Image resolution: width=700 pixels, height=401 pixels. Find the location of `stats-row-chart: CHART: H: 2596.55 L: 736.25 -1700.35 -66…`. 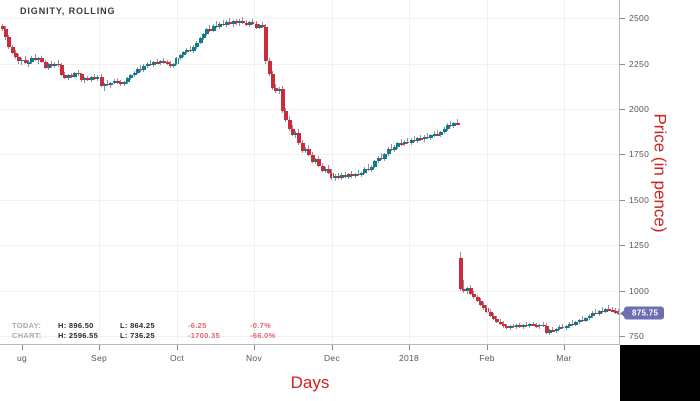

stats-row-chart: CHART: H: 2596.55 L: 736.25 -1700.35 -66… is located at coordinates (144, 335).